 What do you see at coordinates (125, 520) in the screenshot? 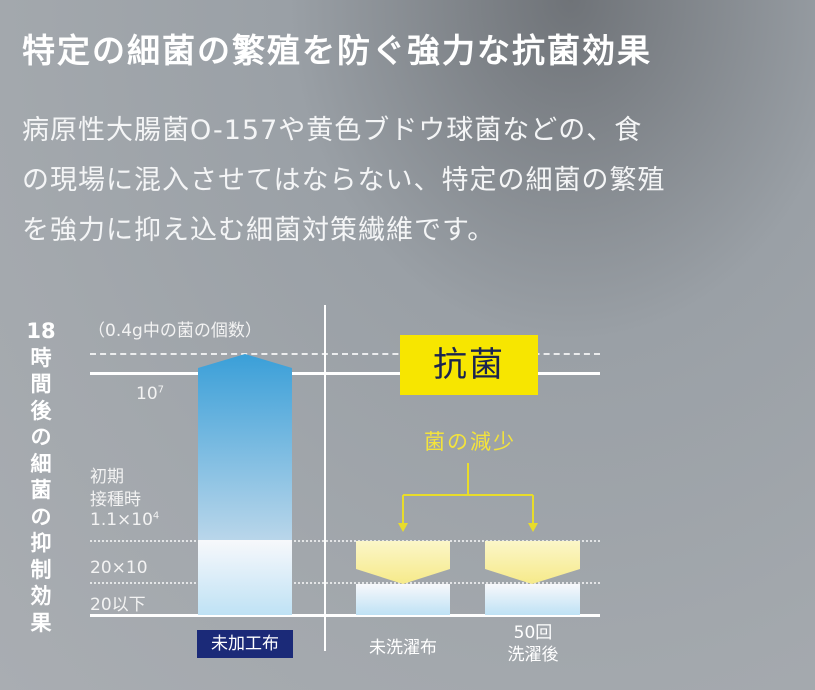
I see `tick-label-initial: 1.1×104` at bounding box center [125, 520].